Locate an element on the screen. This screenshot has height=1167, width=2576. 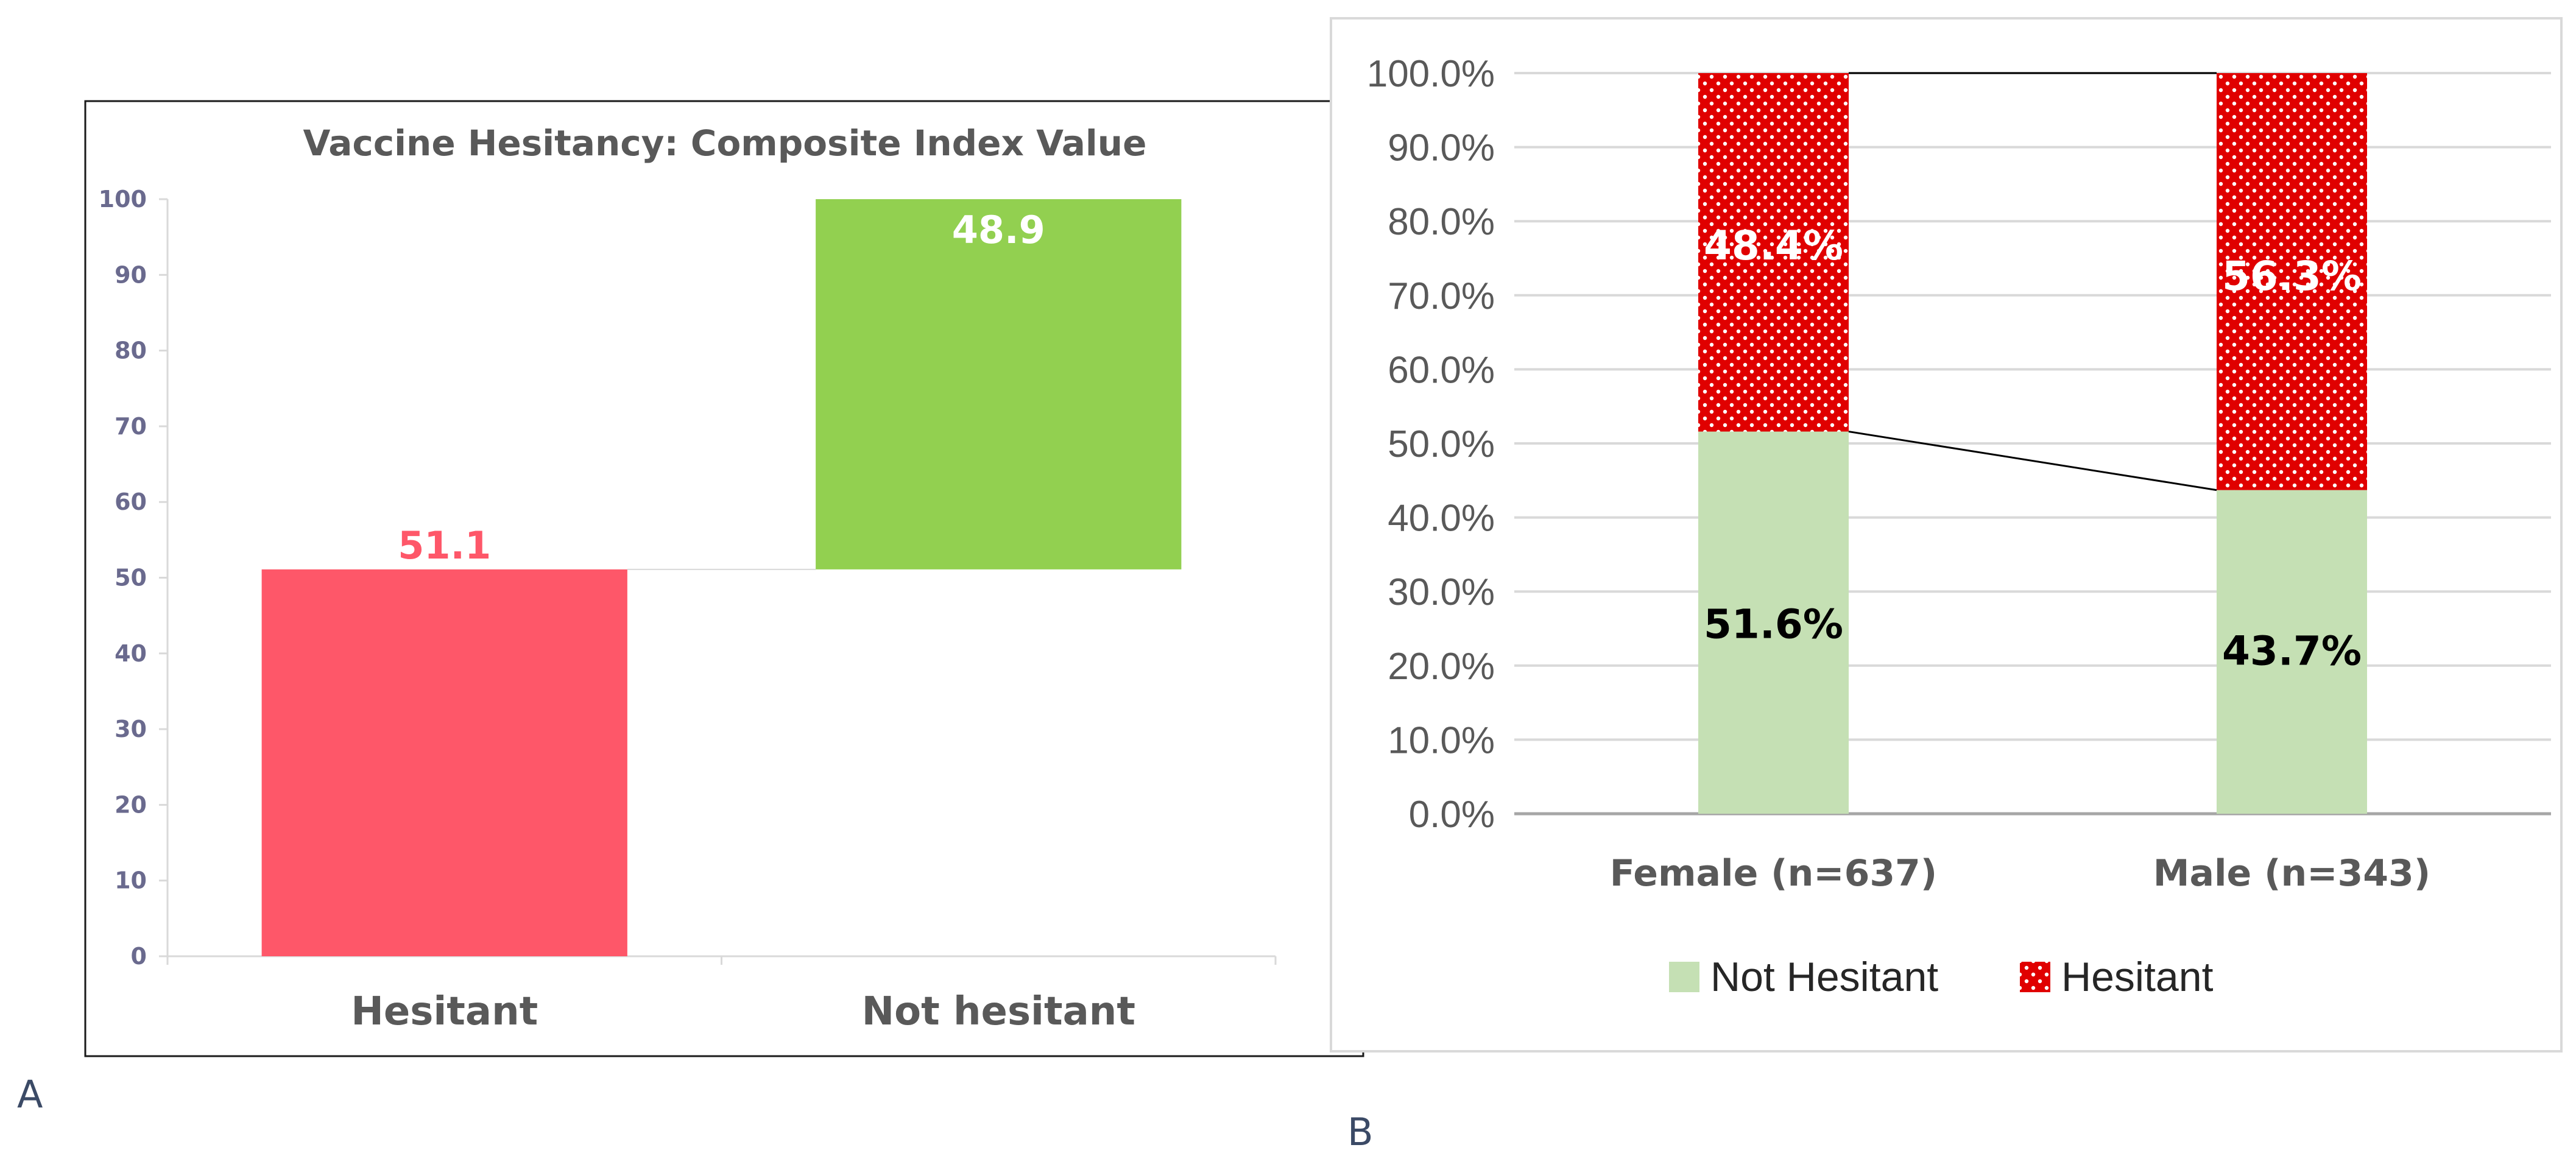
chart-b-y-tick-label: 100.0% is located at coordinates (1431, 74).